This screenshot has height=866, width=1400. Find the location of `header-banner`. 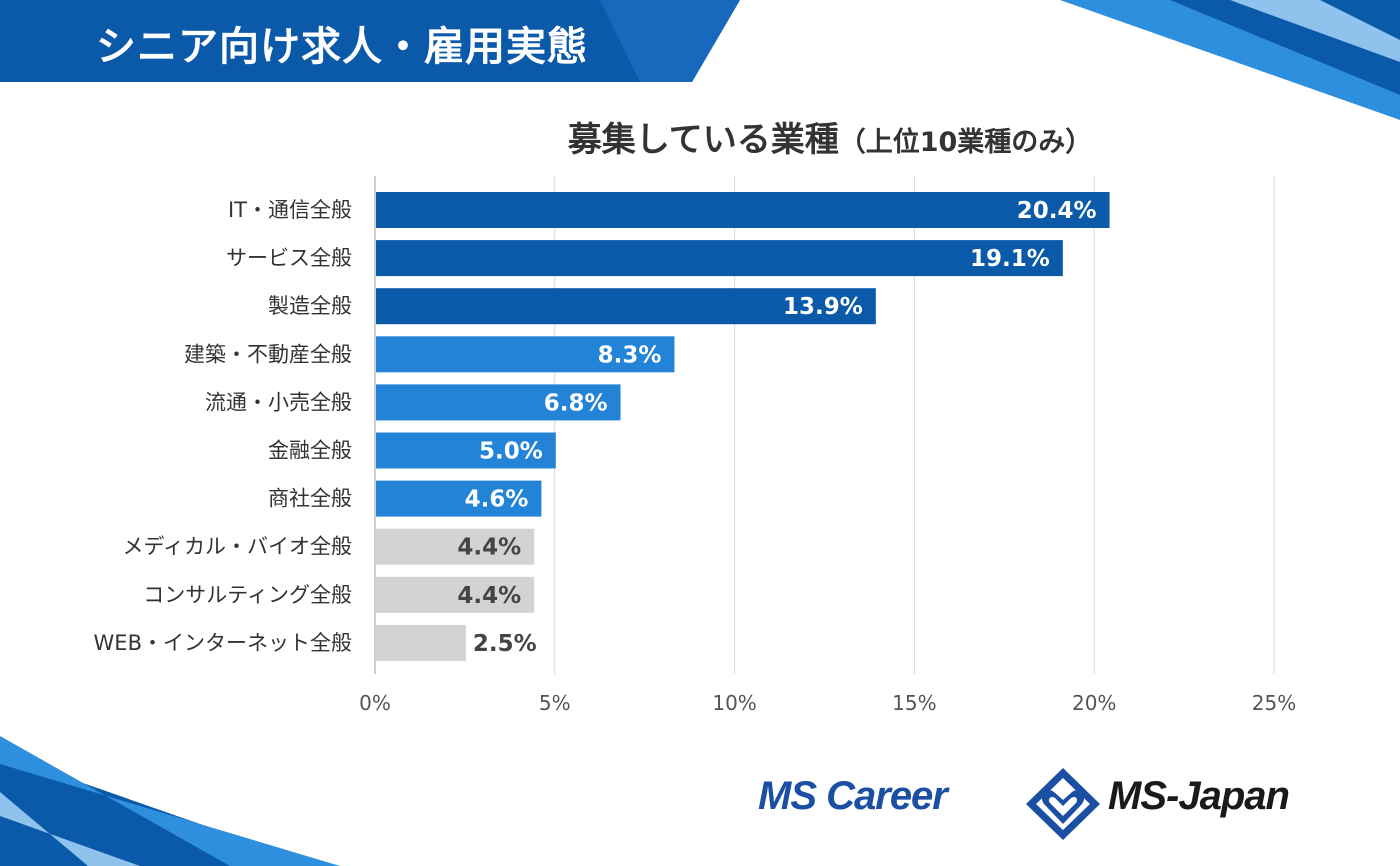

header-banner is located at coordinates (370, 41).